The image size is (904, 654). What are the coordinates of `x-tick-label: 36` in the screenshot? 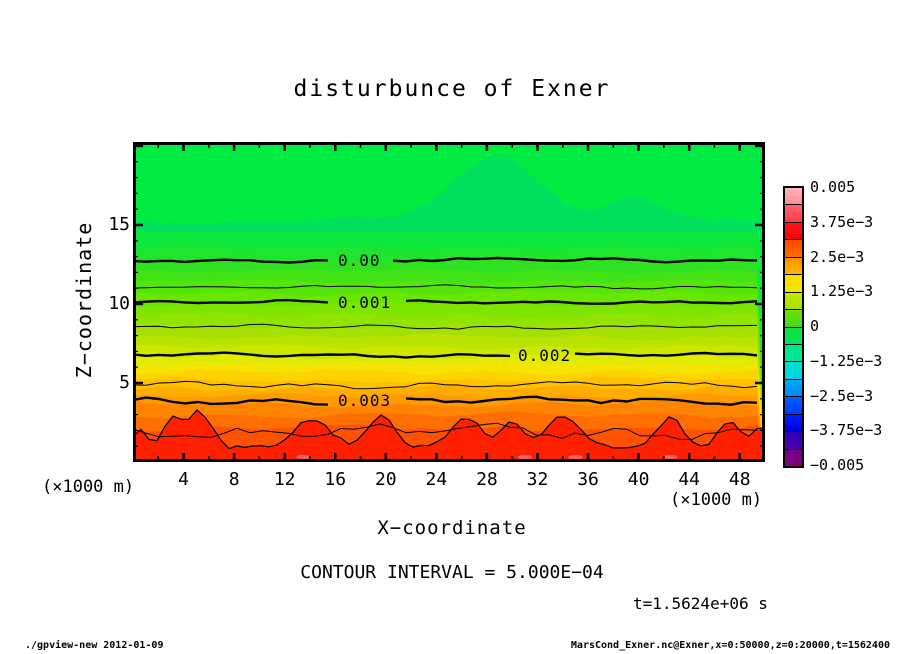 It's located at (588, 479).